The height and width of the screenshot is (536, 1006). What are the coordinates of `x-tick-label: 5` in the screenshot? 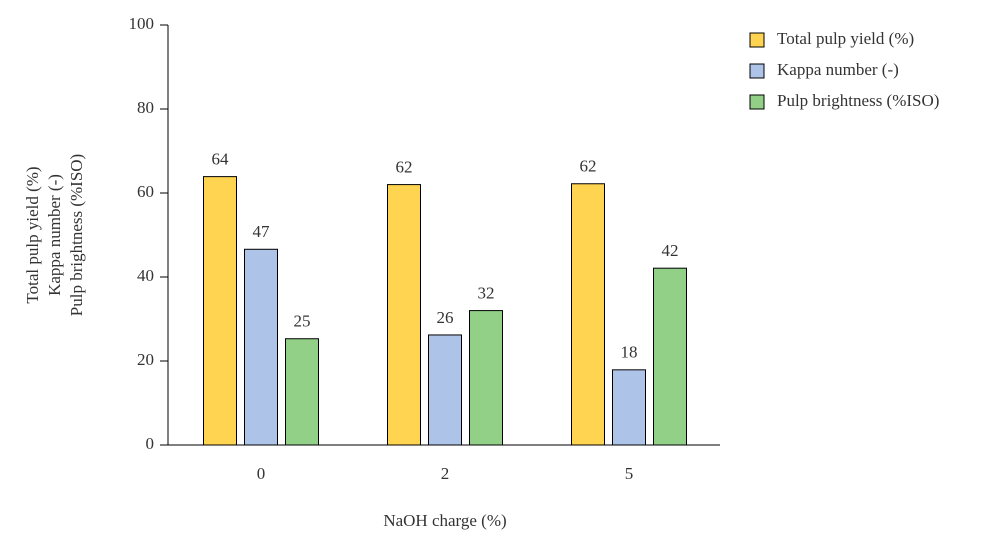 It's located at (629, 473).